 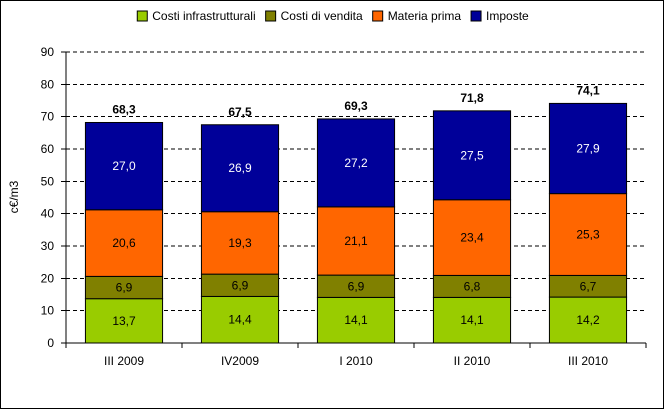 What do you see at coordinates (48, 52) in the screenshot?
I see `y-tick-label: 90` at bounding box center [48, 52].